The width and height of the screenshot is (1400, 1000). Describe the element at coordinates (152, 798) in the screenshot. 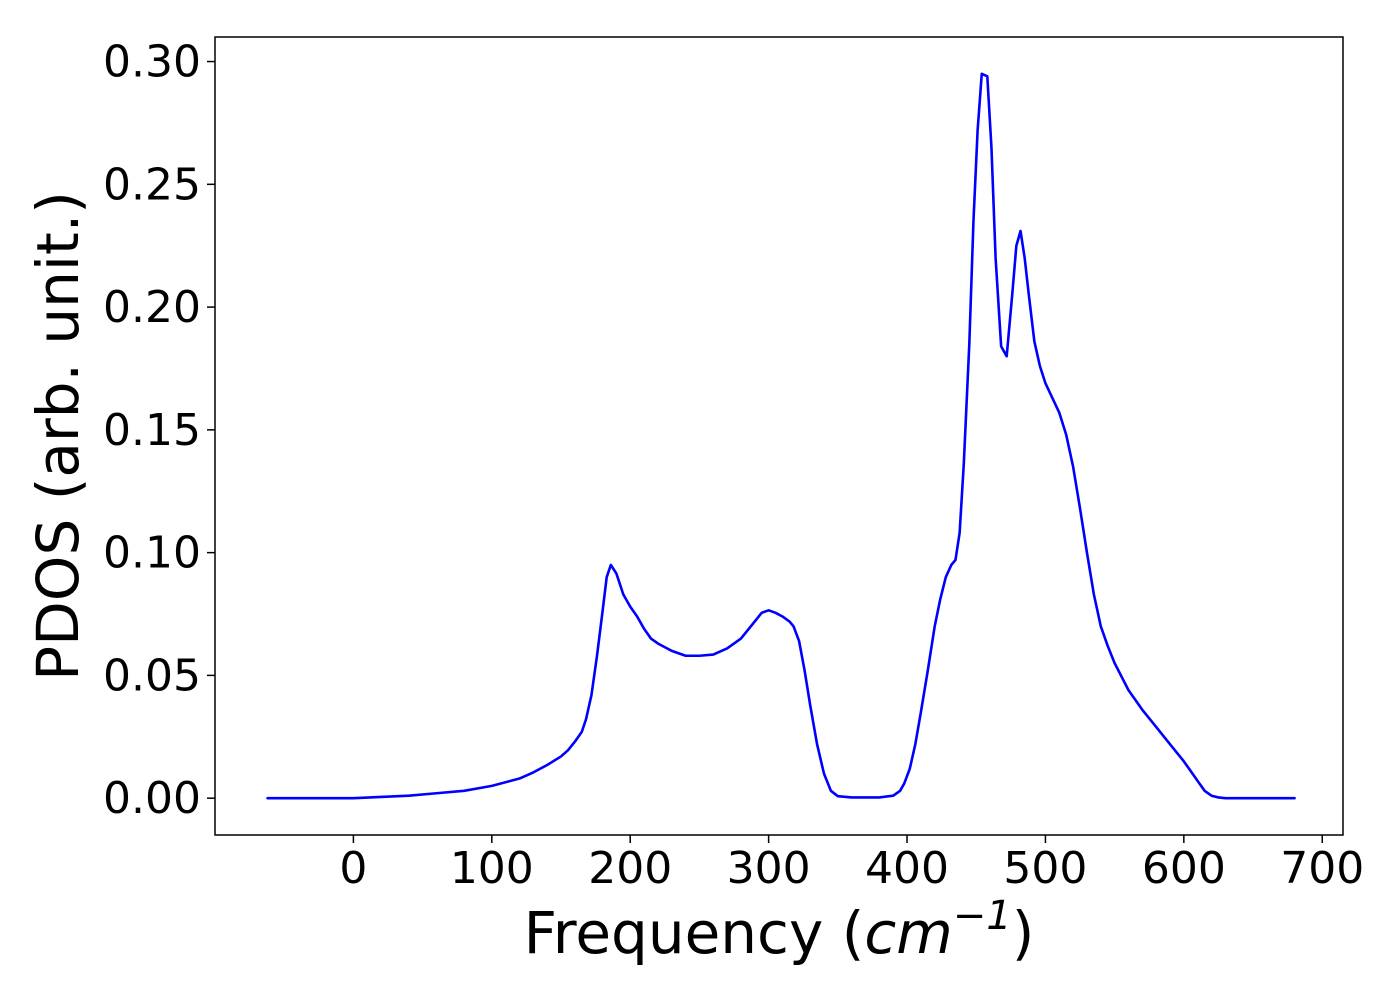

I see `y-tick-label: 0.00` at that location.